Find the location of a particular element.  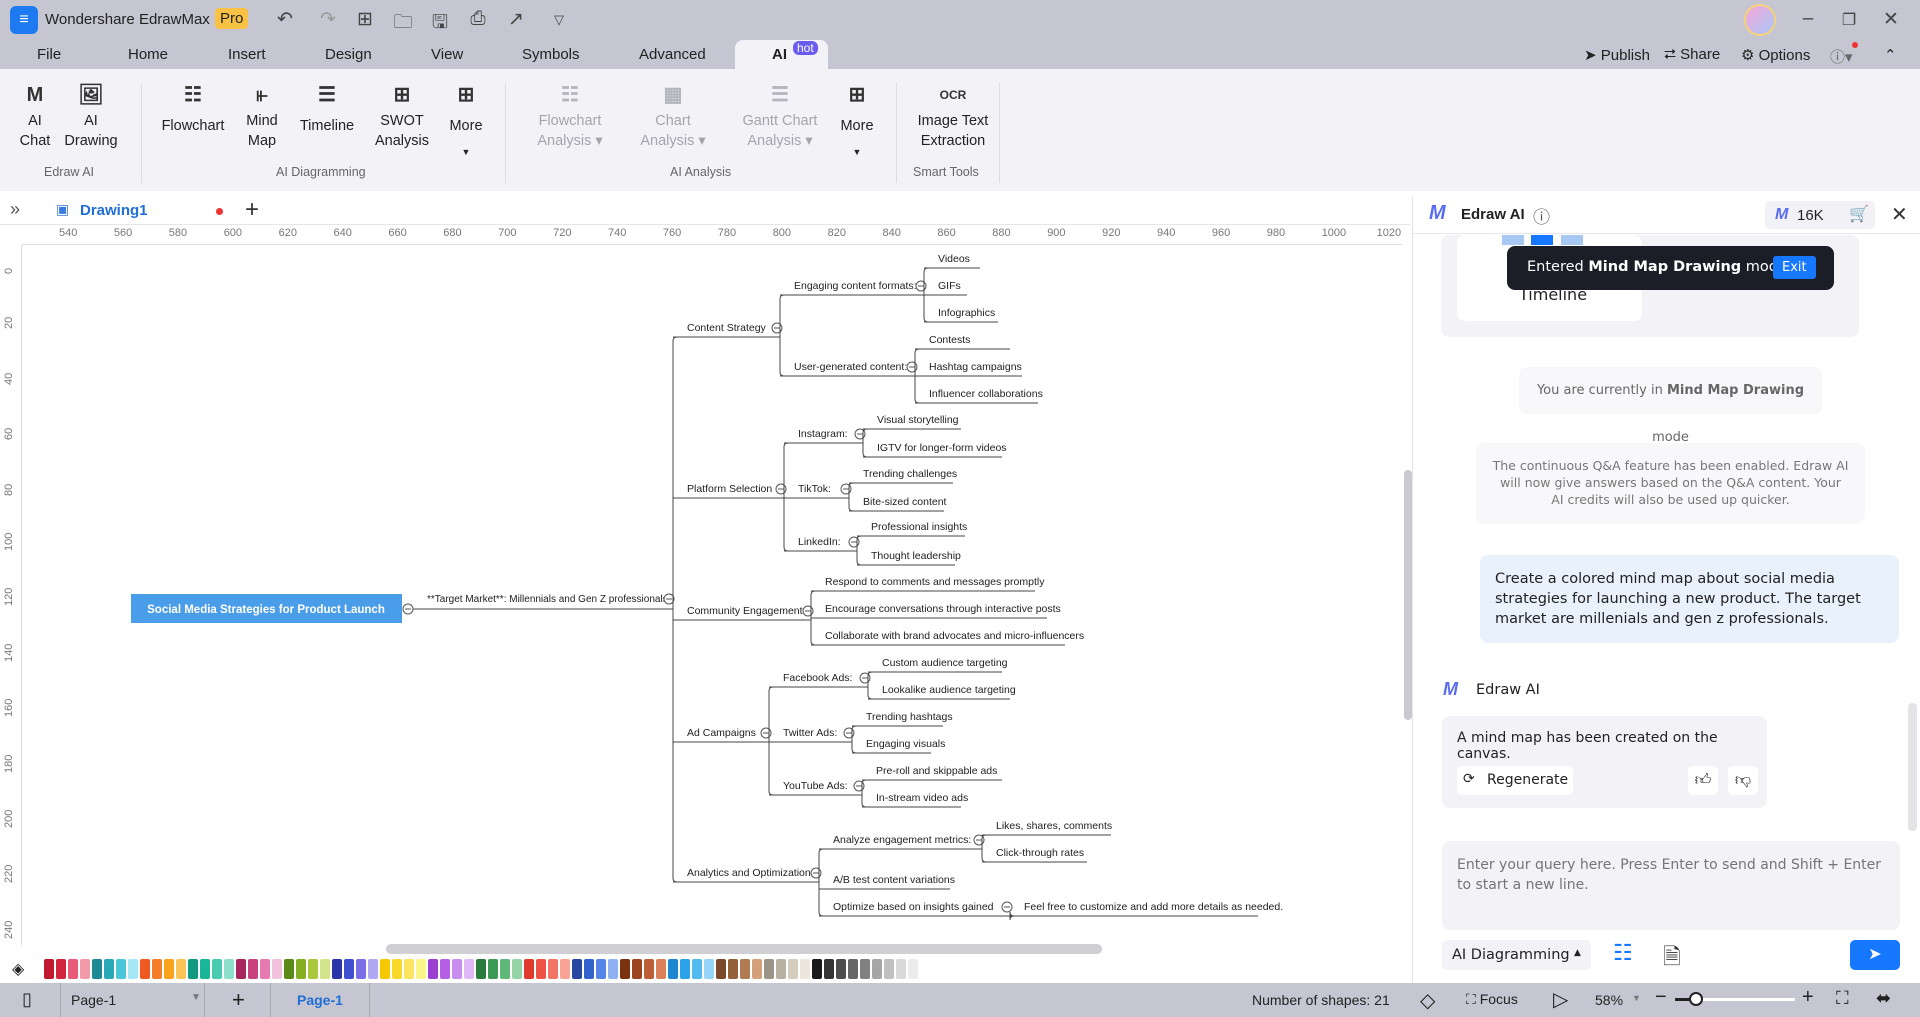

mind-map-node: Hashtag campaigns is located at coordinates (975, 367).